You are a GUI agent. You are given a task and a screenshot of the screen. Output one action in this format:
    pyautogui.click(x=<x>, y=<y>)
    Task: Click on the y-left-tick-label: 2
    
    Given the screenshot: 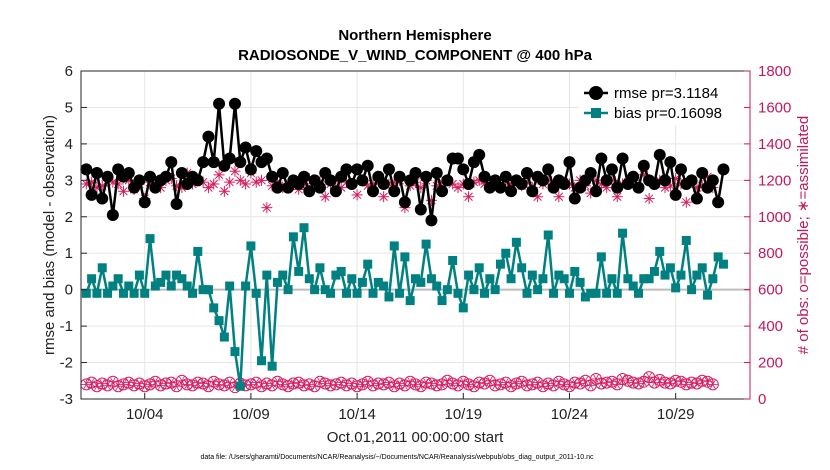 What is the action you would take?
    pyautogui.click(x=69, y=217)
    